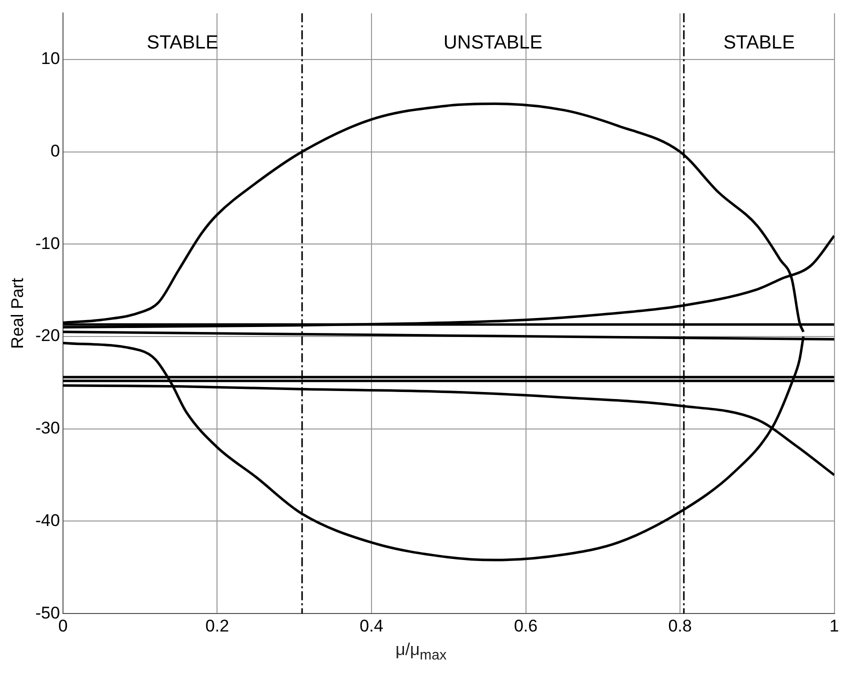 This screenshot has width=842, height=684. What do you see at coordinates (421, 652) in the screenshot?
I see `x-axis-title: μ/μ$_{max}$` at bounding box center [421, 652].